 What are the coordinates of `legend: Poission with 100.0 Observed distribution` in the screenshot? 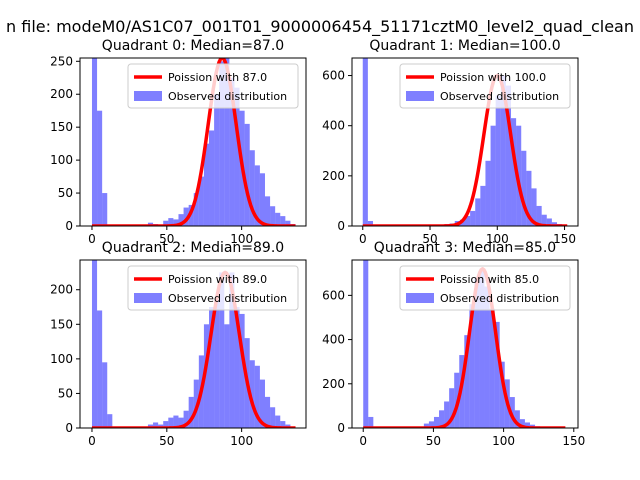 It's located at (485, 86).